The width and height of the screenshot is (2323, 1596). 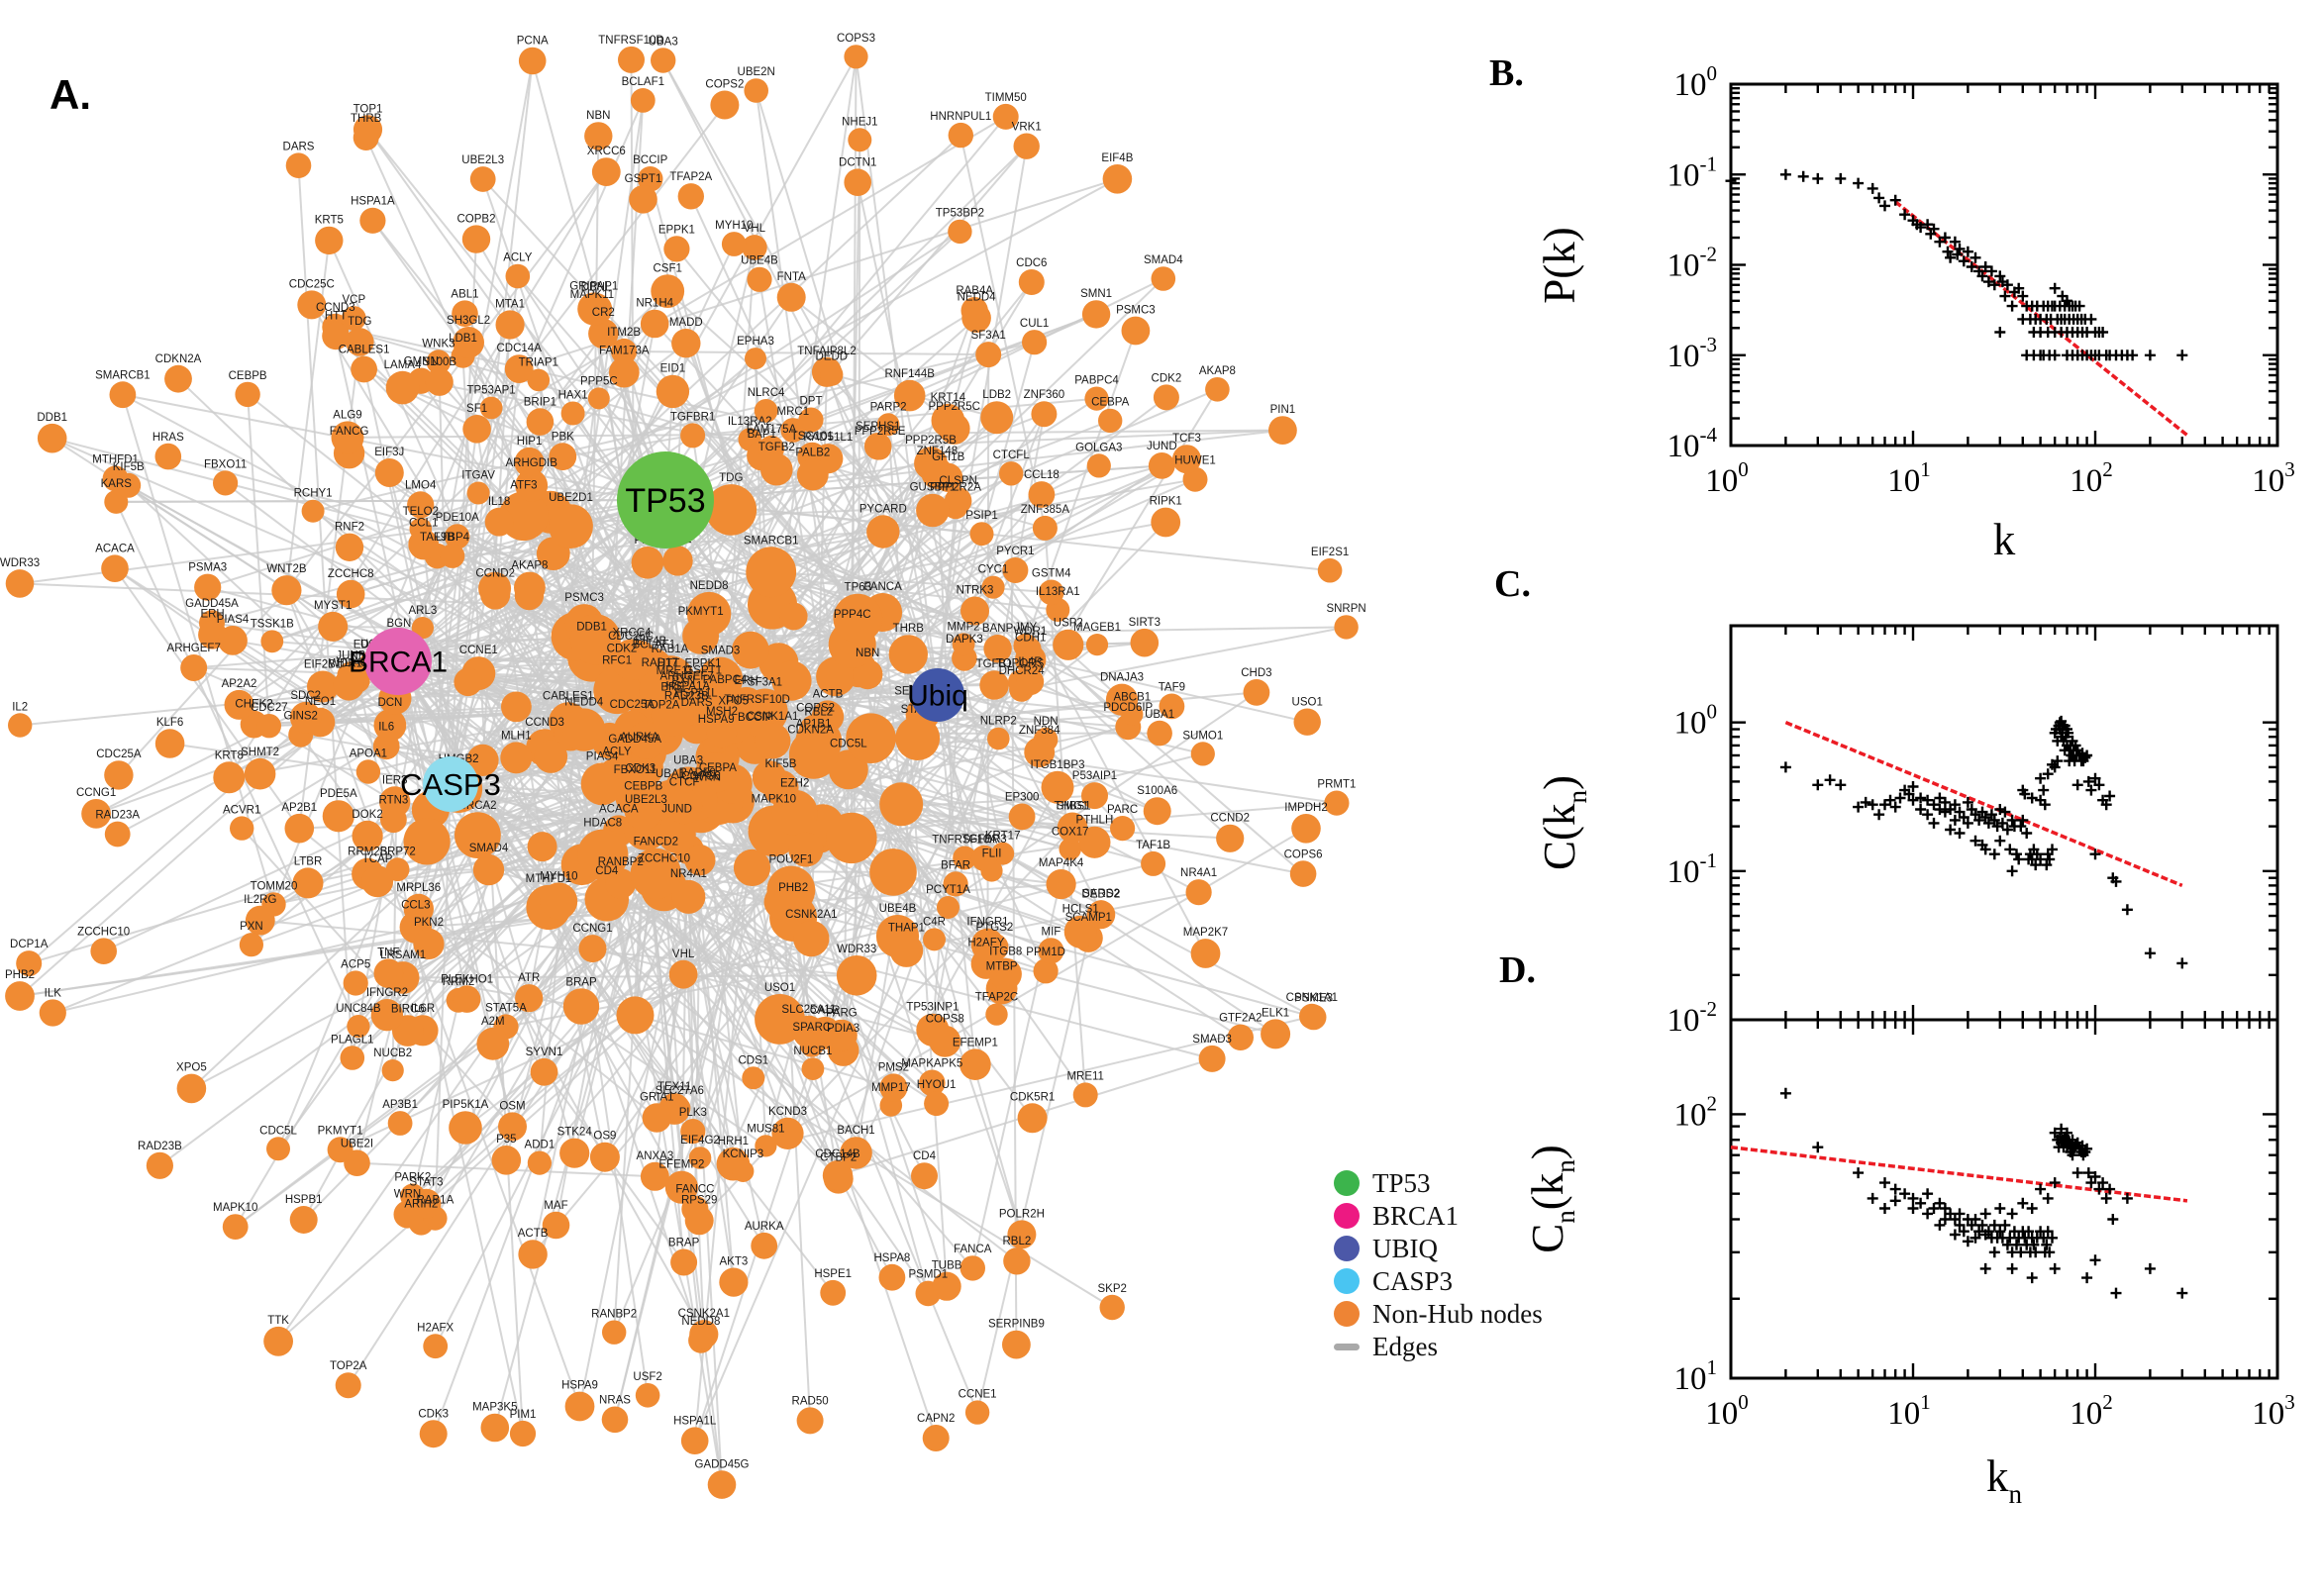 What do you see at coordinates (563, 437) in the screenshot?
I see `network-node-label: PBK` at bounding box center [563, 437].